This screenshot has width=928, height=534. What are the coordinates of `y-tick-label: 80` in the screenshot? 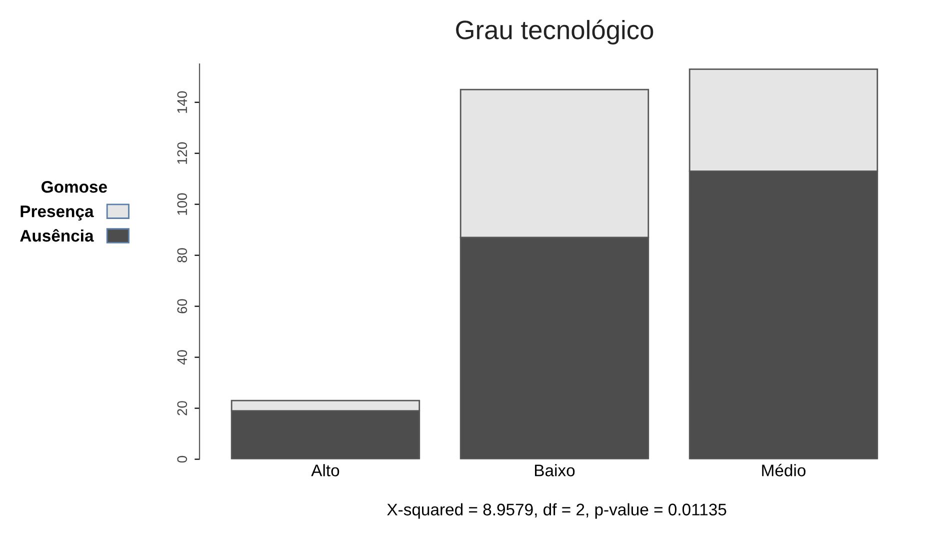 It's located at (182, 255).